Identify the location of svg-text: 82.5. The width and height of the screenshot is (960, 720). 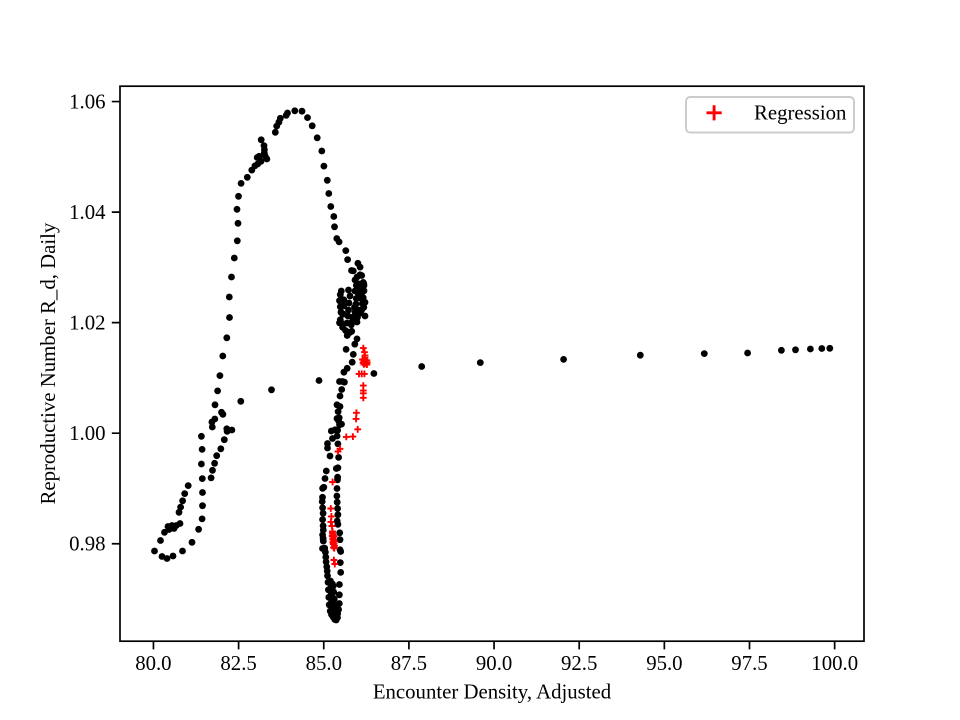
(238, 663).